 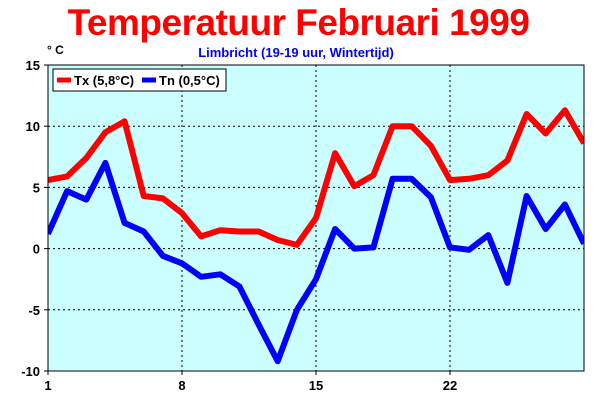 I want to click on legend: Tx (5,8°C) Tn (0,5°C), so click(x=139, y=80).